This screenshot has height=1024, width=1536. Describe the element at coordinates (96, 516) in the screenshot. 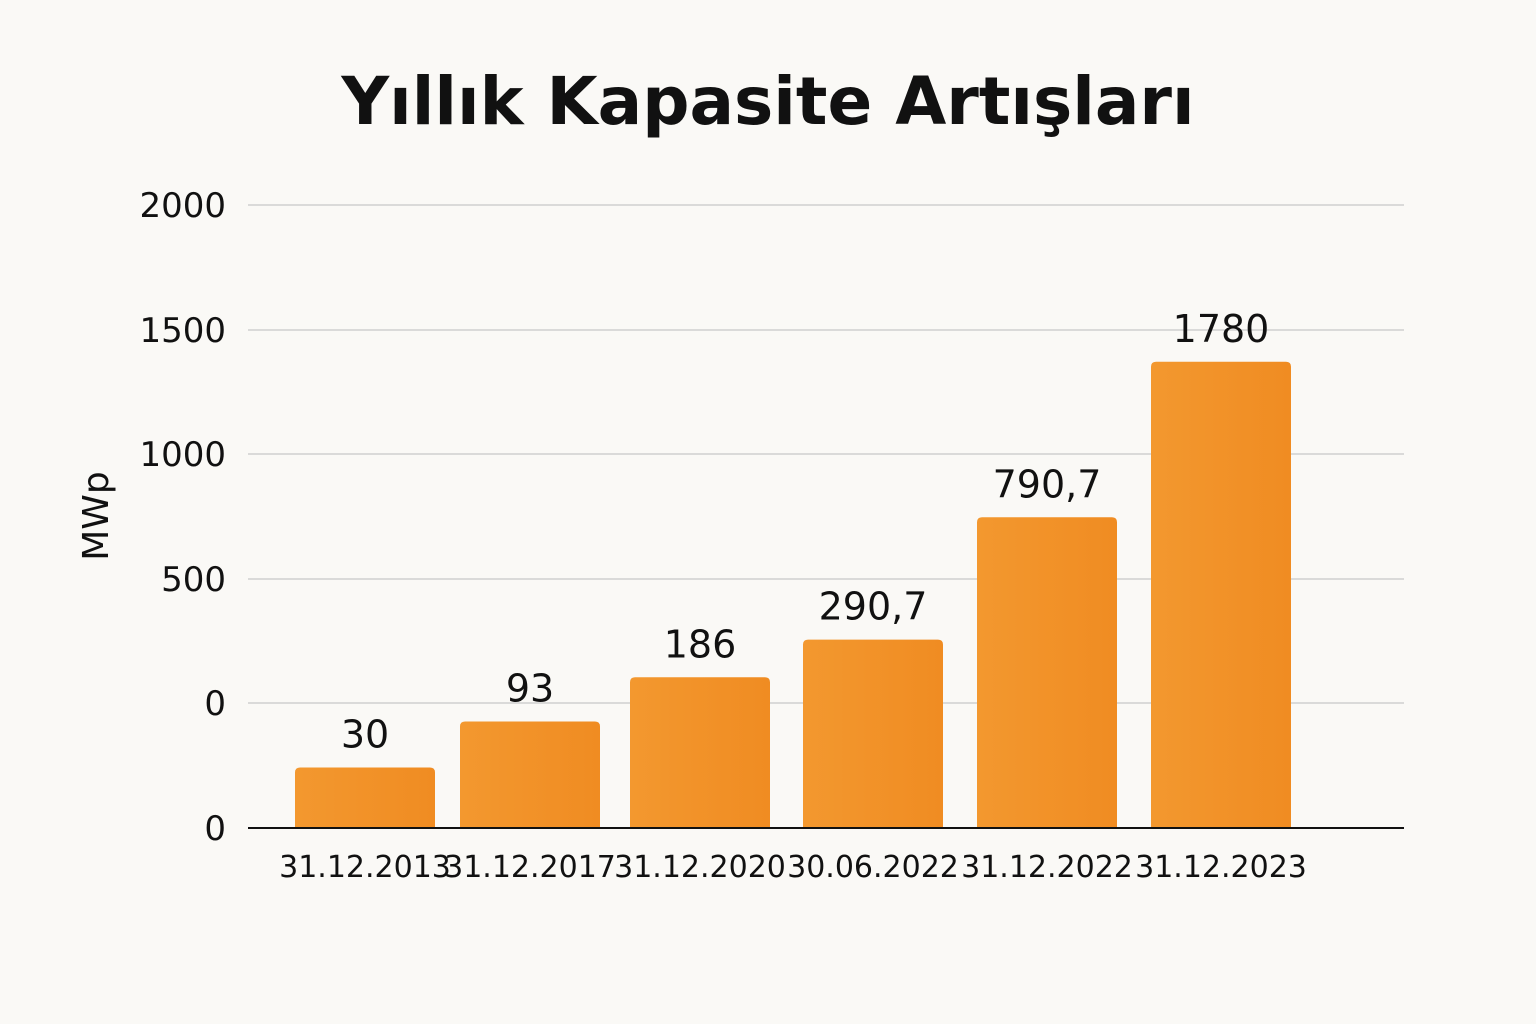

I see `y-axis-label: MWp` at that location.